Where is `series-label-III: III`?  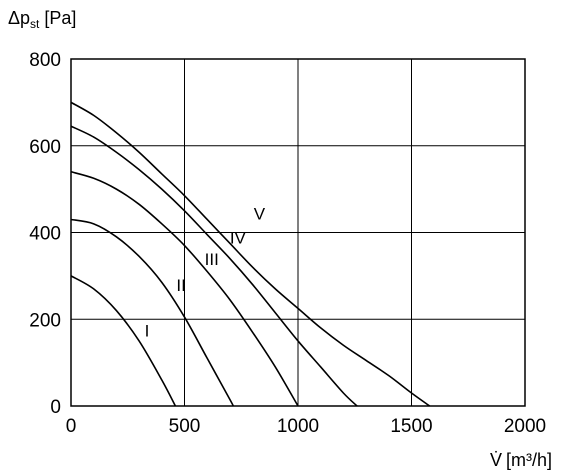
series-label-III: III is located at coordinates (212, 259).